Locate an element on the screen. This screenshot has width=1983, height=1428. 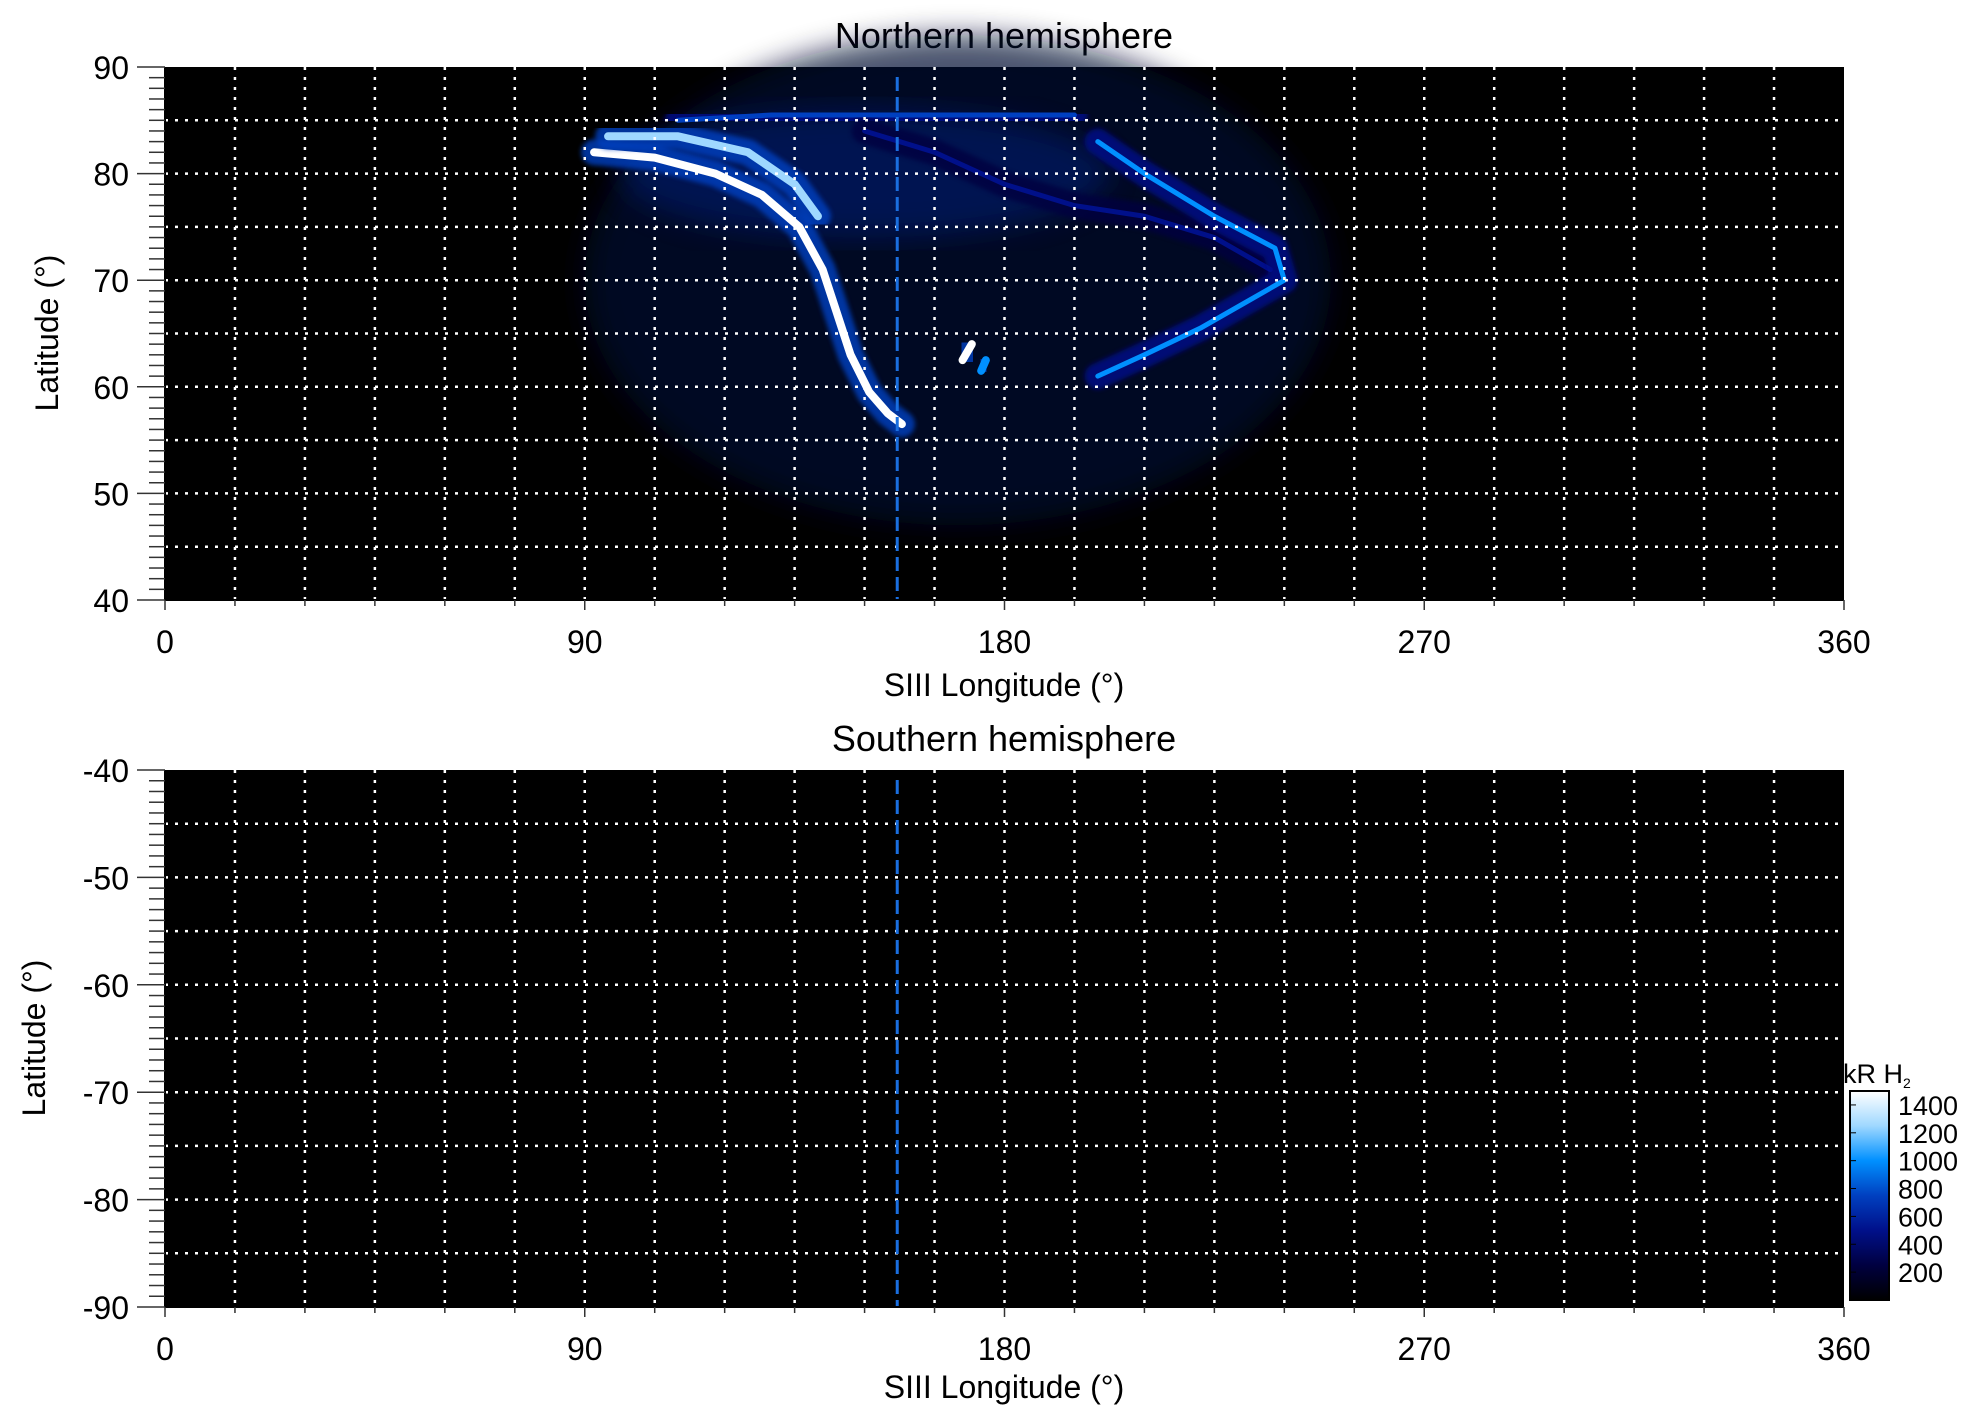
south-title: Southern hemisphere is located at coordinates (1004, 738).